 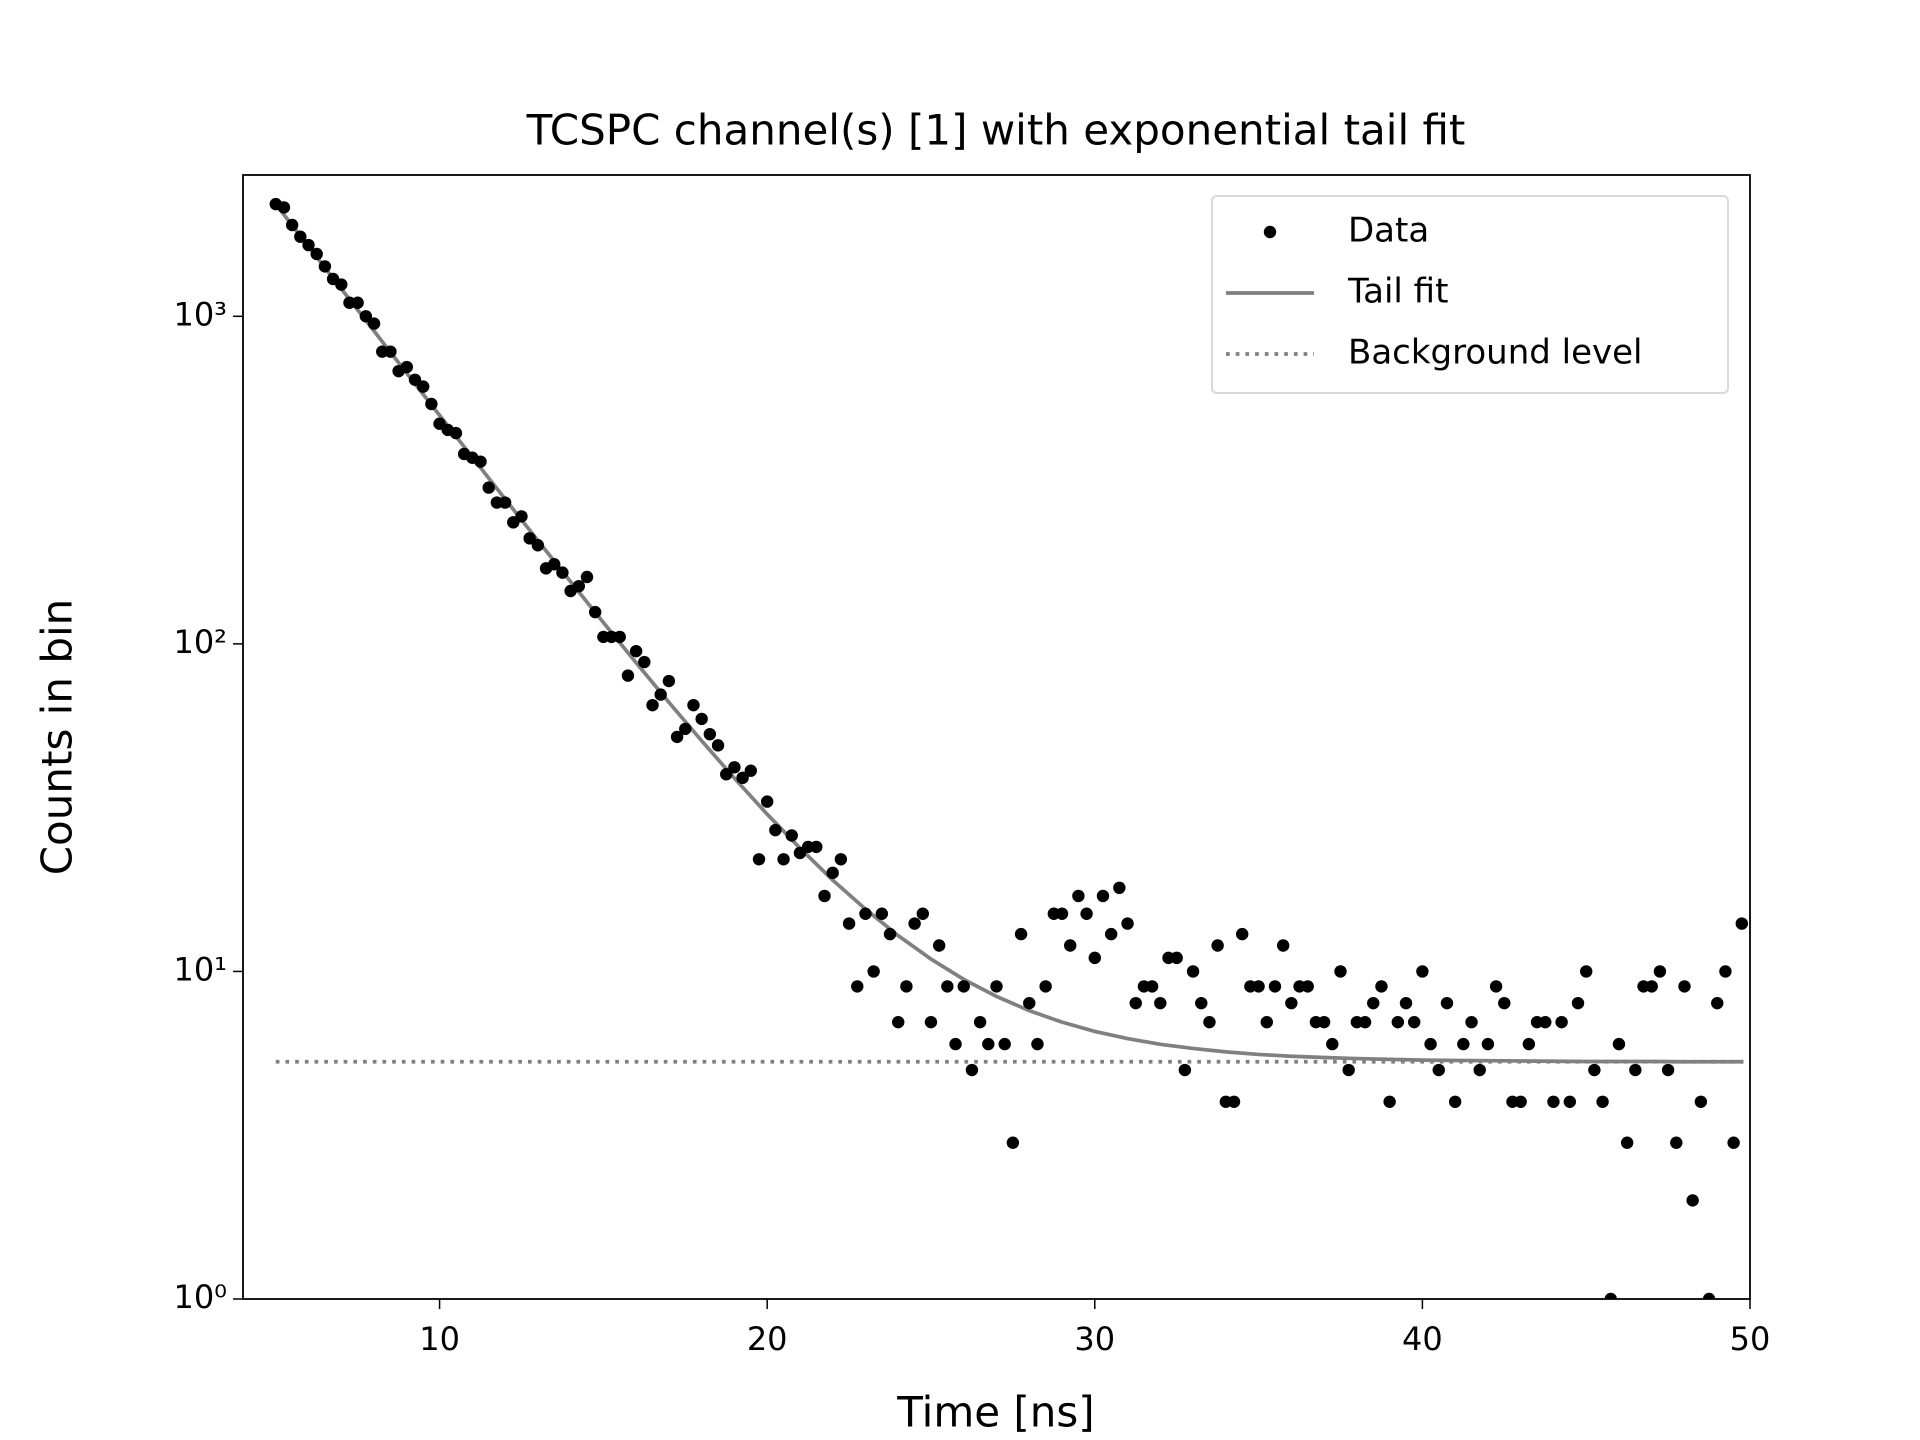 What do you see at coordinates (995, 1412) in the screenshot?
I see `x-axis-label: Time [ns]` at bounding box center [995, 1412].